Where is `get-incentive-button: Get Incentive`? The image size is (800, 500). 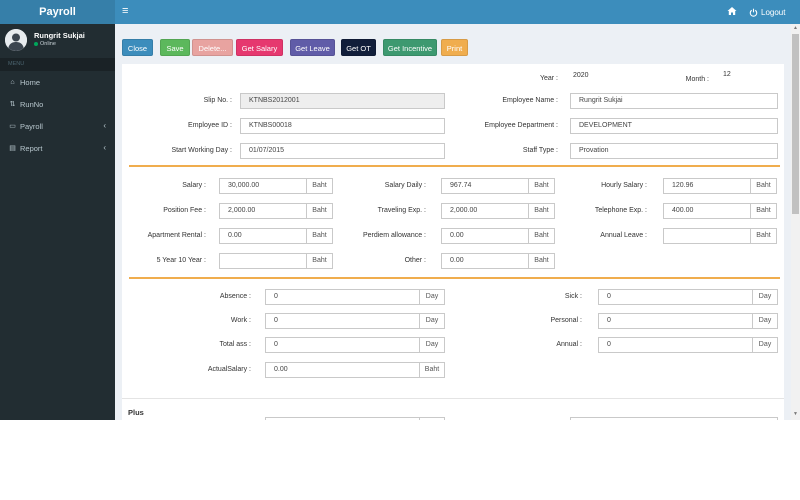
get-incentive-button: Get Incentive is located at coordinates (410, 47).